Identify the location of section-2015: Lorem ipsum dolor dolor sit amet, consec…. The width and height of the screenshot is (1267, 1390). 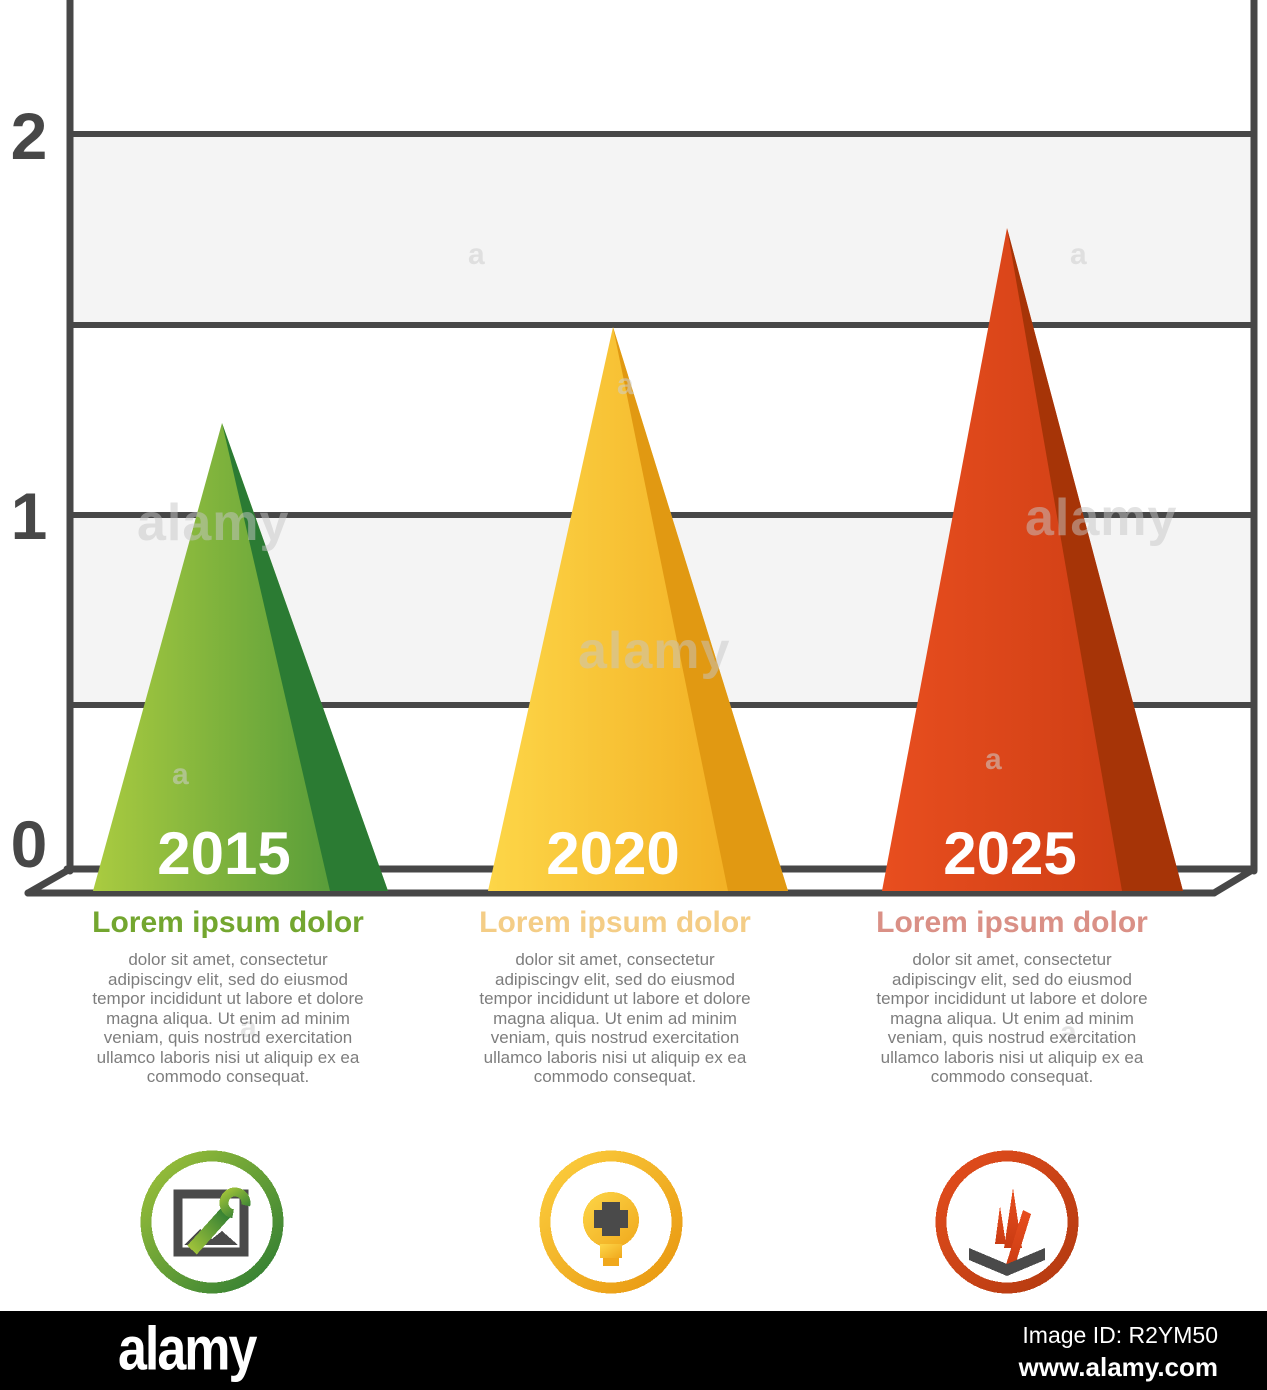
(228, 996).